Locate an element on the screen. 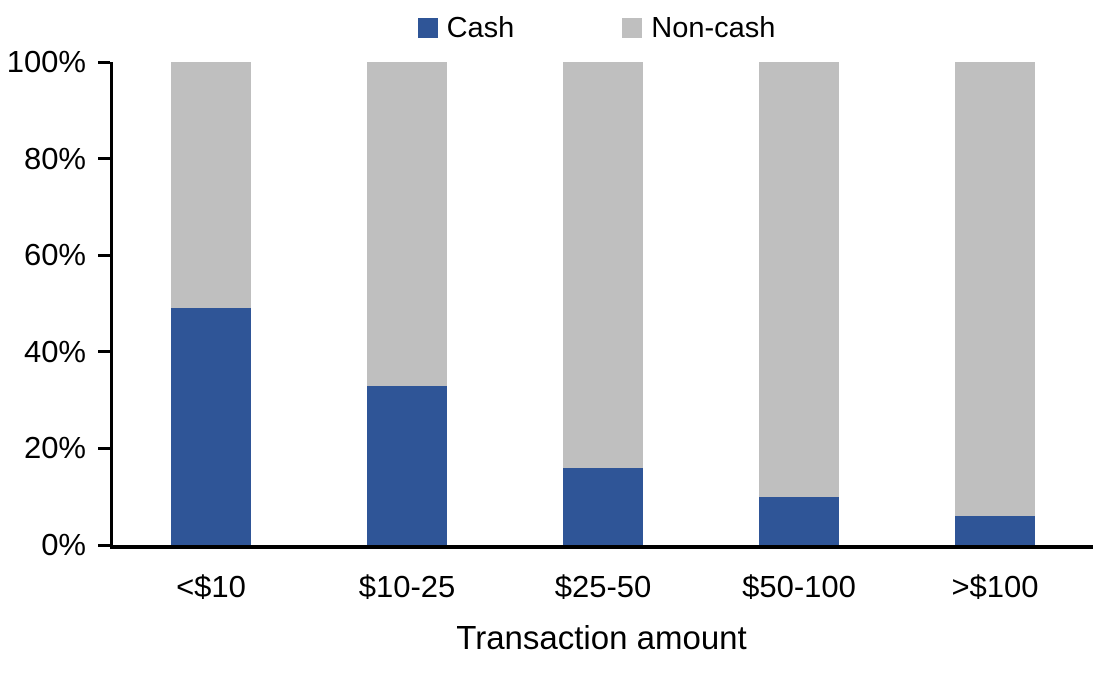 The image size is (1102, 673). chart-legend: Cash Non-cash is located at coordinates (551, 28).